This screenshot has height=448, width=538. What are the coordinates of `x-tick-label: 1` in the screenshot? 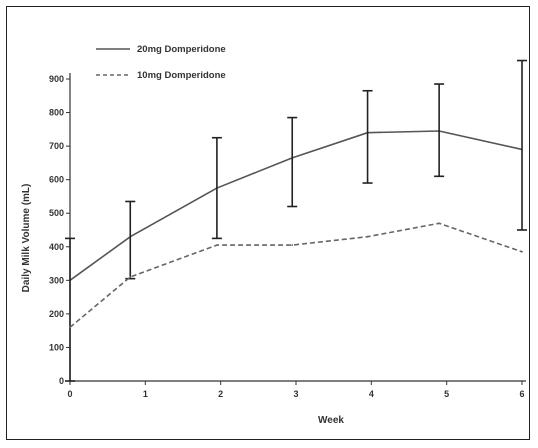 It's located at (145, 394).